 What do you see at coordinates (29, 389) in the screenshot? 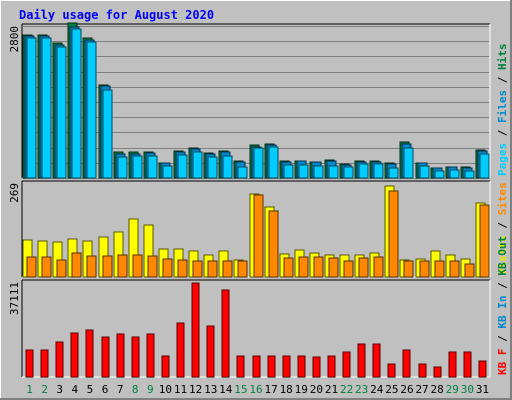
I see `x-tick-label: 1` at bounding box center [29, 389].